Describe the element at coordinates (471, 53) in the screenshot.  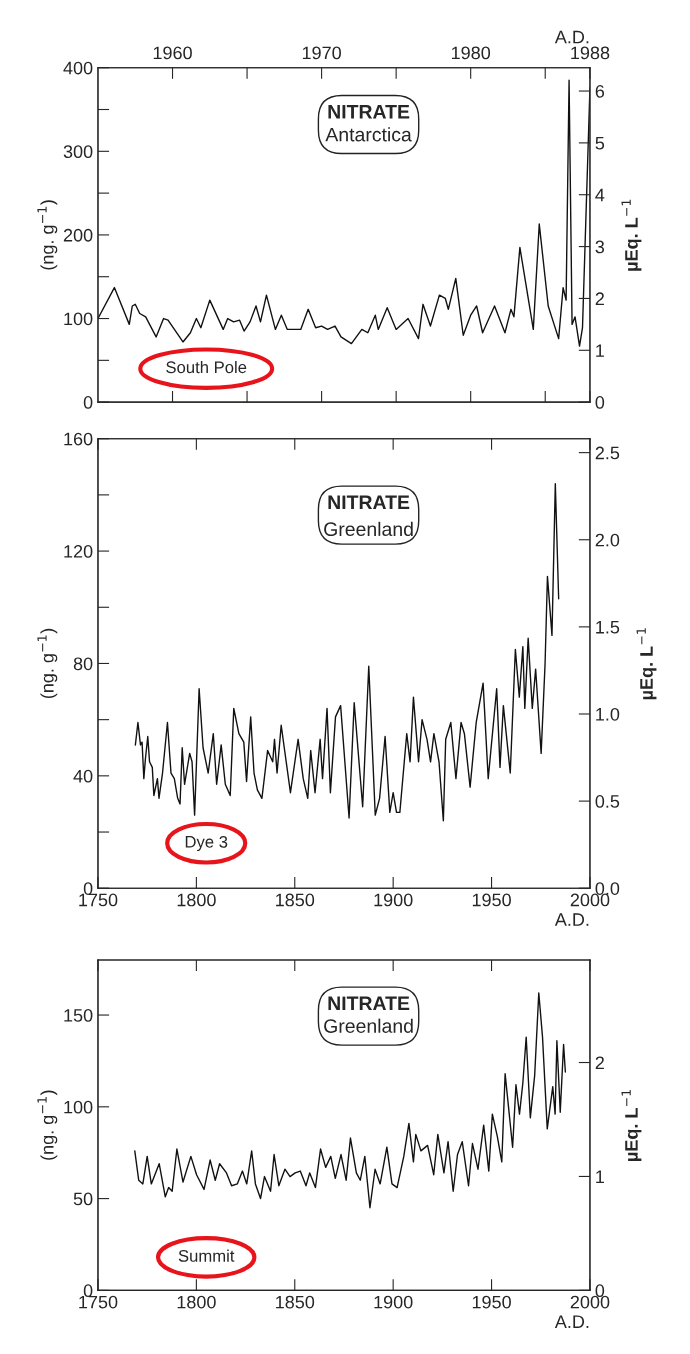
I see `x-tick-label: 1980` at that location.